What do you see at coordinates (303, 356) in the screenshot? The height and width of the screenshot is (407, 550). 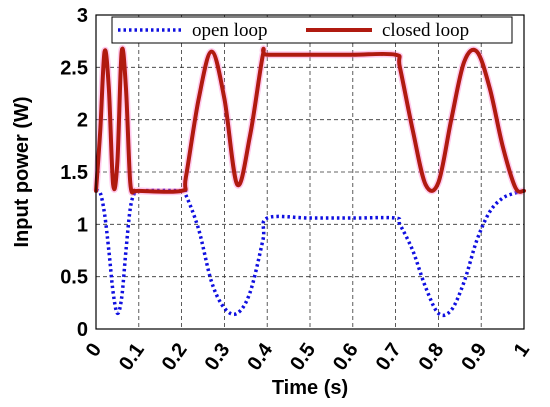 I see `x-tick-label: 0.5` at bounding box center [303, 356].